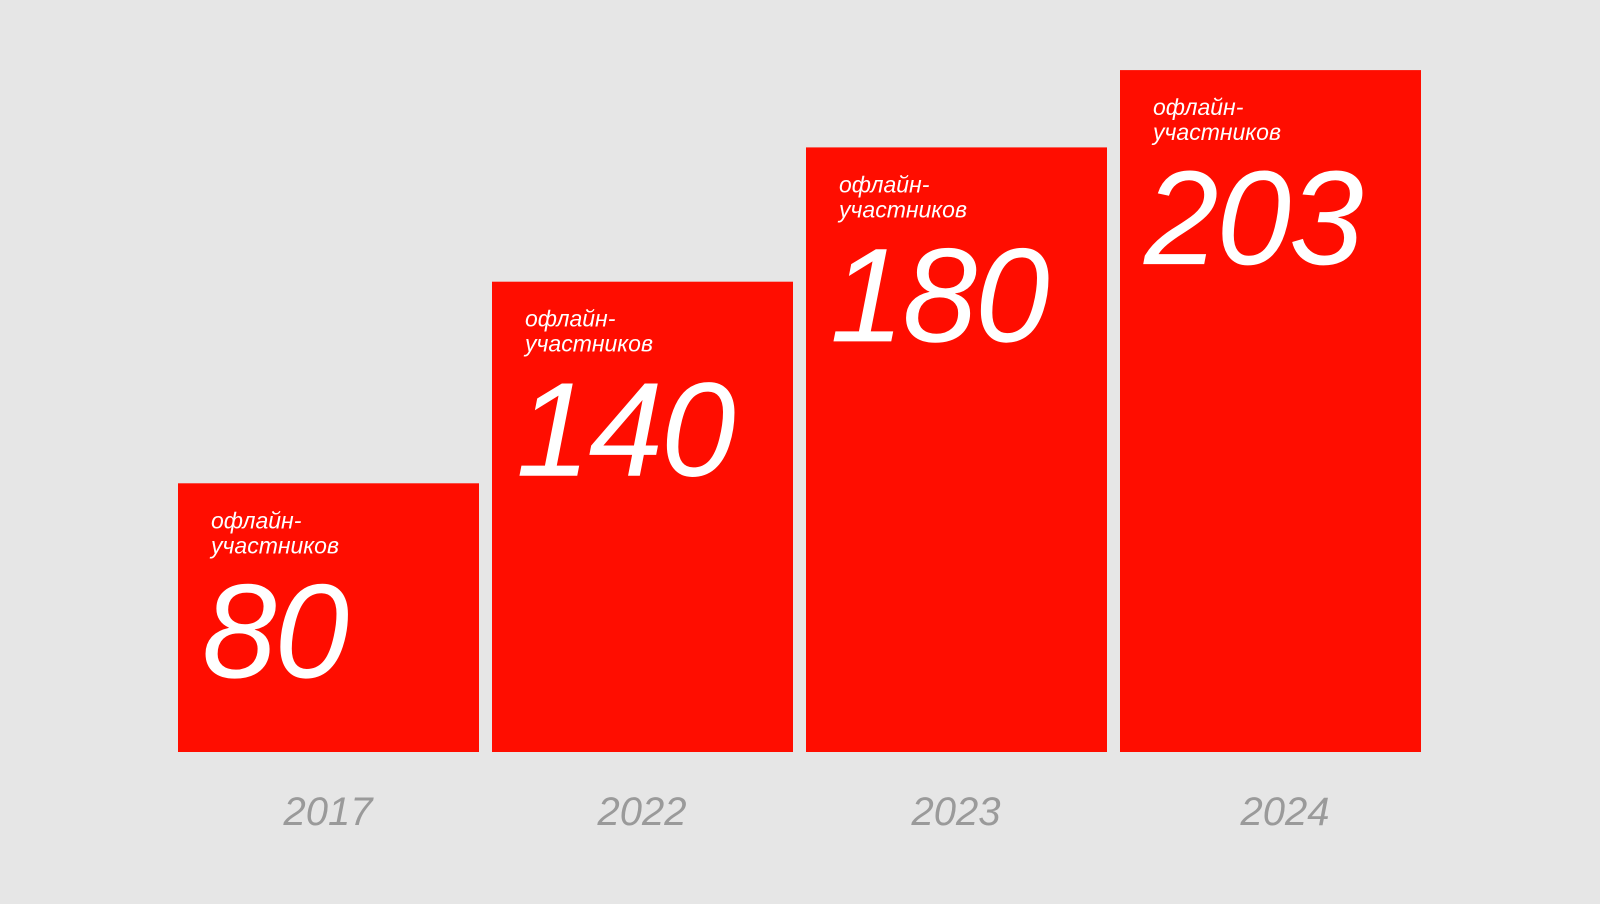 Image resolution: width=1600 pixels, height=904 pixels. I want to click on x-tick-label-2023: 2023, so click(956, 812).